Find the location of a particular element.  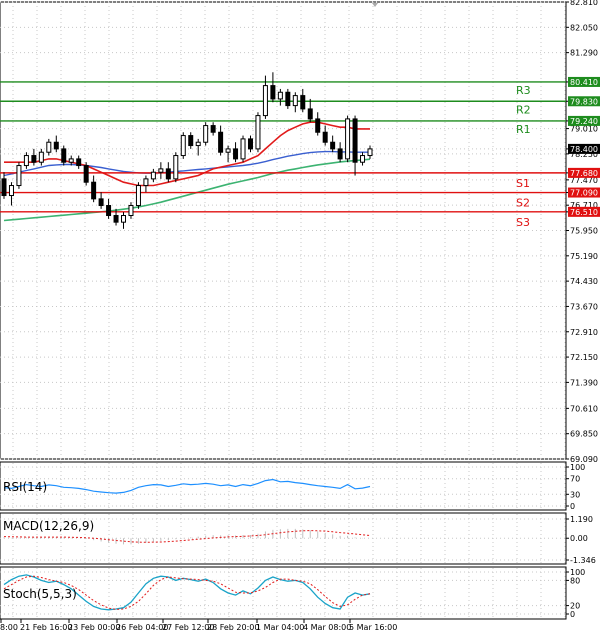

time-tick-label: 23 Feb 00:00 is located at coordinates (94, 627).